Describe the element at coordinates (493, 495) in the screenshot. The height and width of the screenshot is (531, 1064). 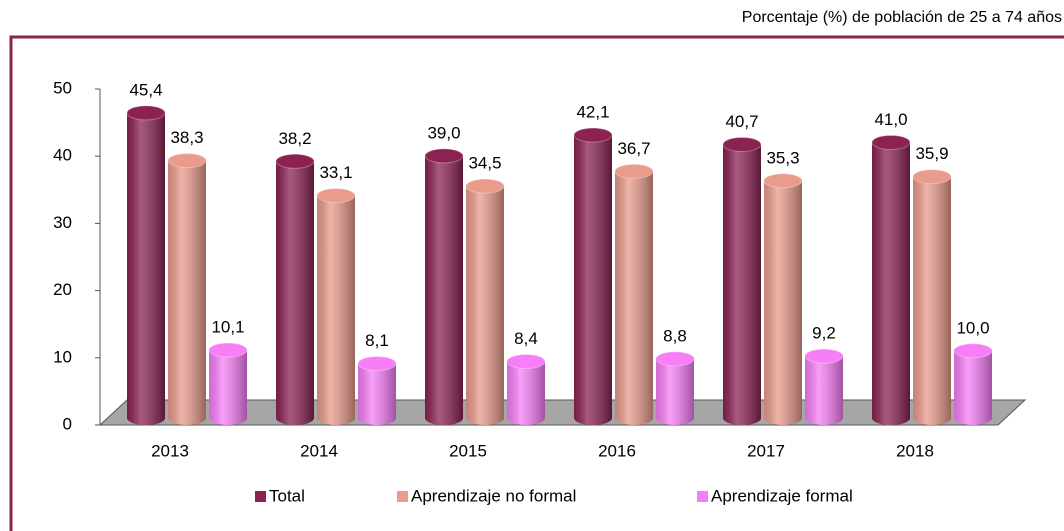
I see `legend-label: Aprendizaje no formal` at that location.